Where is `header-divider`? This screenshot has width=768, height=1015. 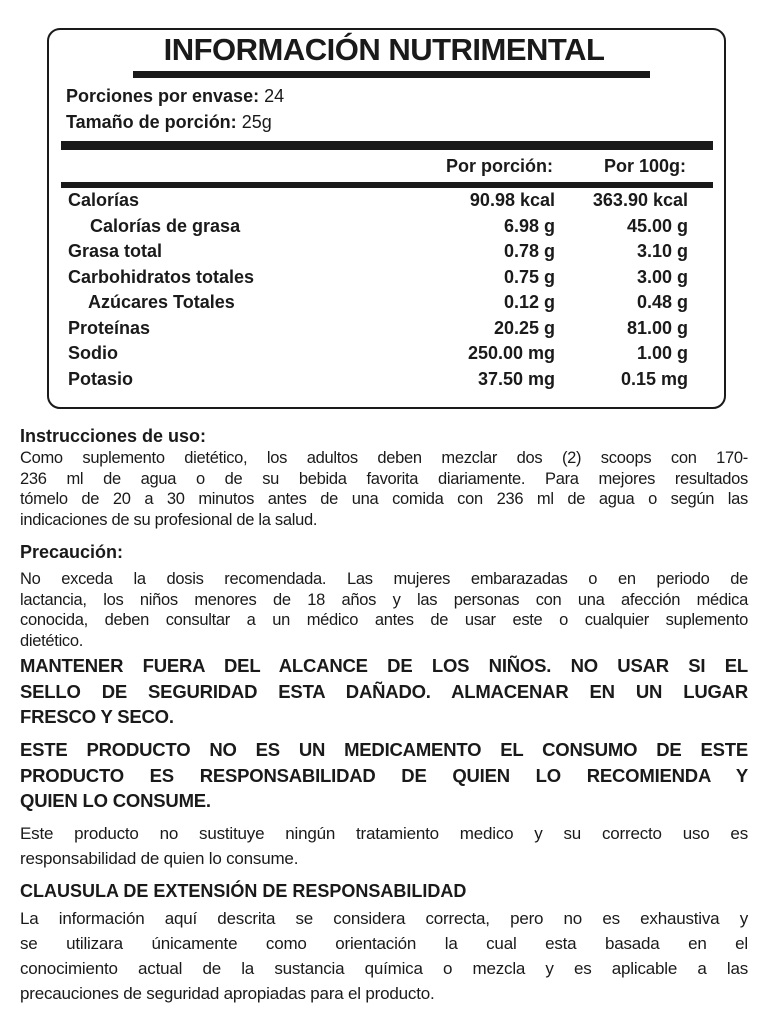
header-divider is located at coordinates (387, 185).